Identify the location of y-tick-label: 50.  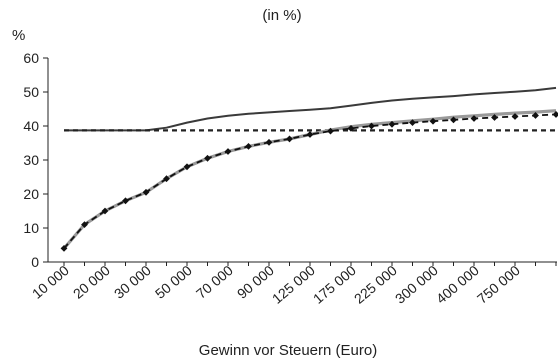
(31, 92).